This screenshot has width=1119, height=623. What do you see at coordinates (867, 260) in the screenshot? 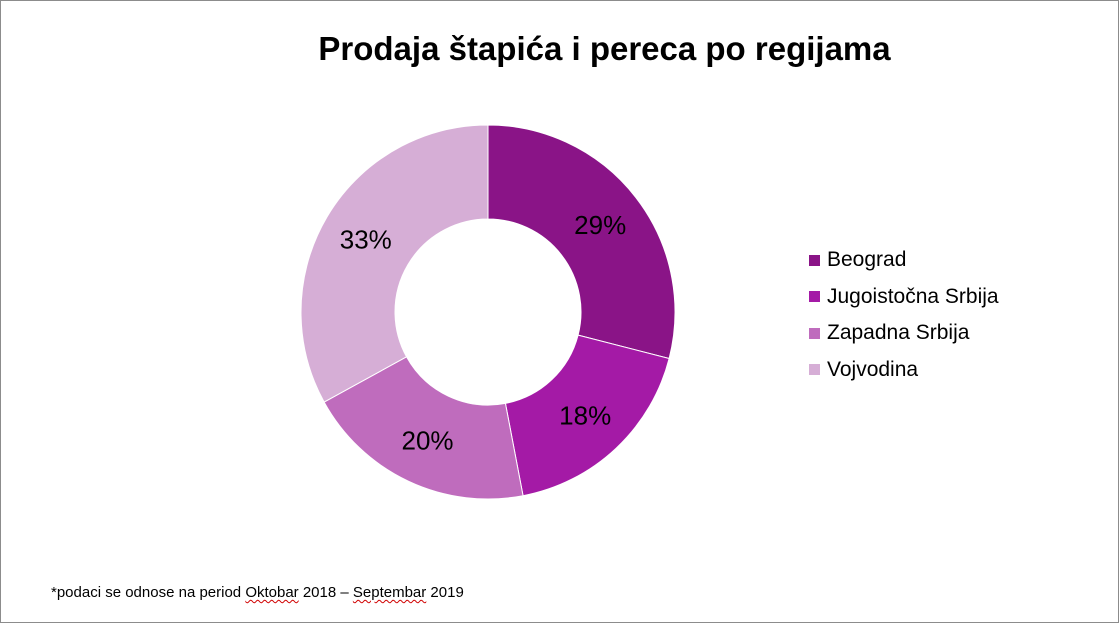
I see `legend-label: Beograd` at bounding box center [867, 260].